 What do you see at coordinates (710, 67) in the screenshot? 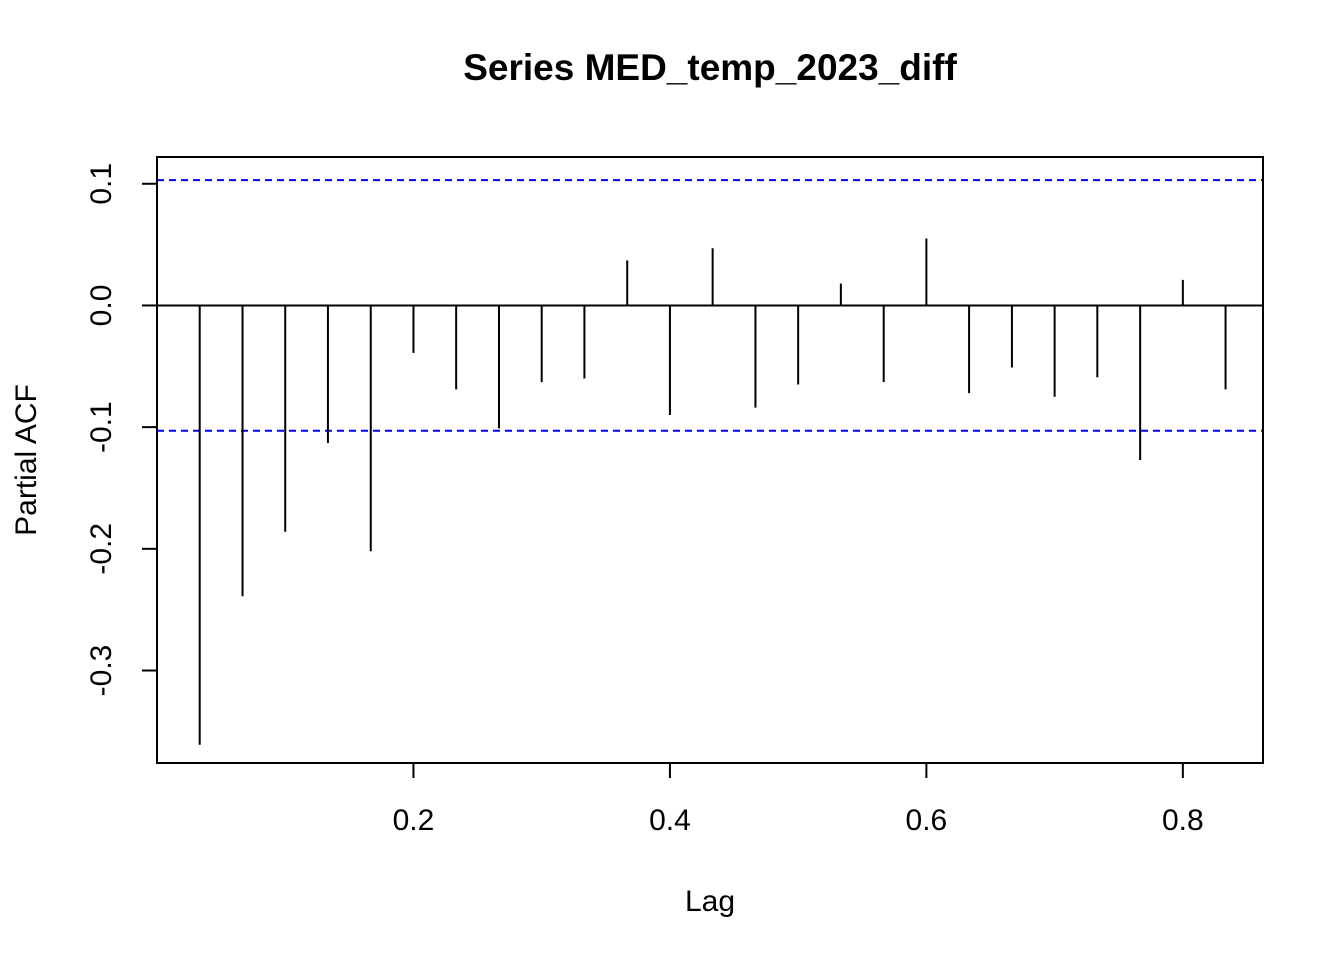
I see `chart-title: Series MED_temp_2023_diff` at bounding box center [710, 67].